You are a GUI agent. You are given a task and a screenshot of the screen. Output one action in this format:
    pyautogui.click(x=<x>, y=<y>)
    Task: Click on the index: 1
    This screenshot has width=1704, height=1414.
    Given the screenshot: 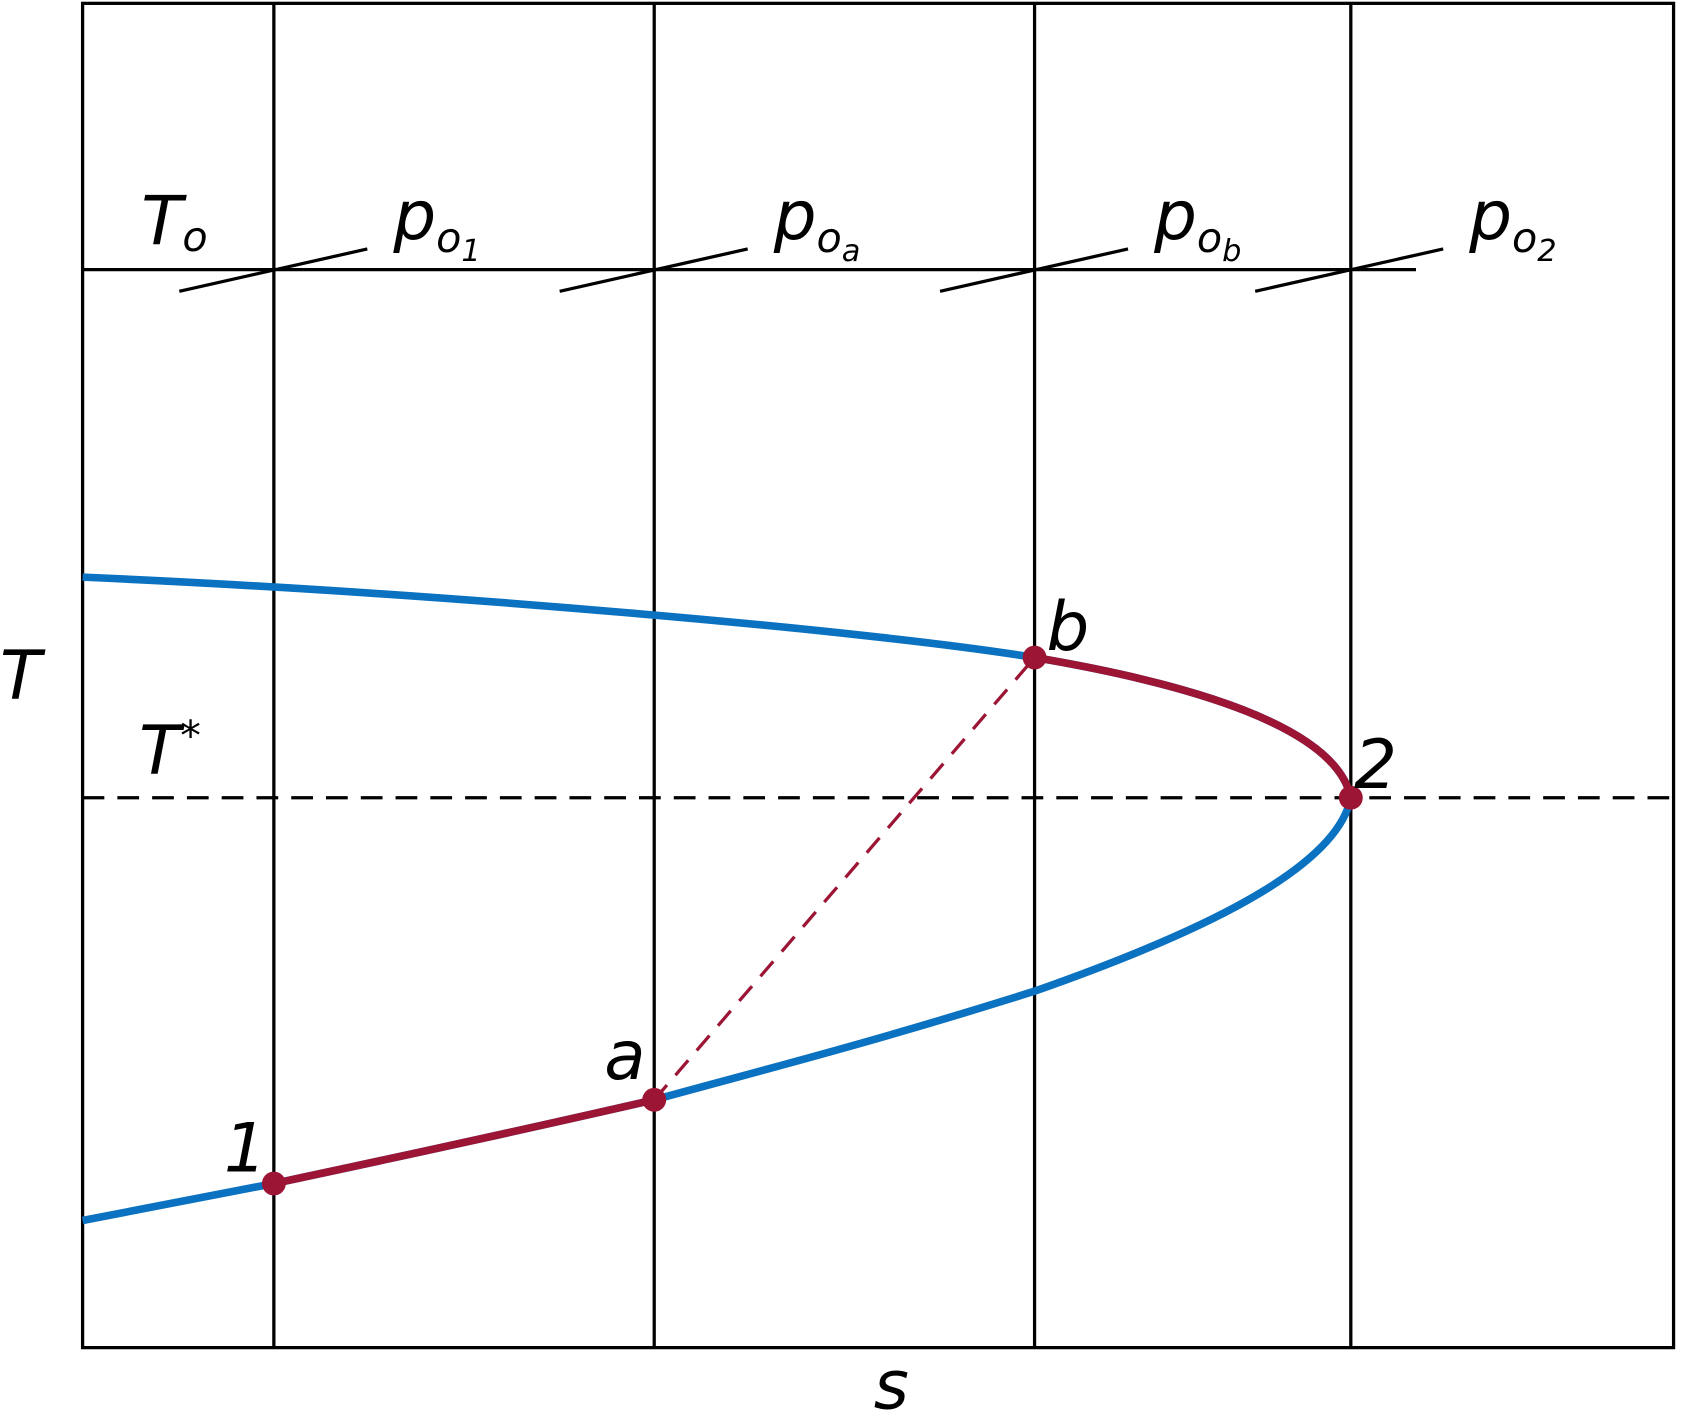 What is the action you would take?
    pyautogui.click(x=470, y=251)
    